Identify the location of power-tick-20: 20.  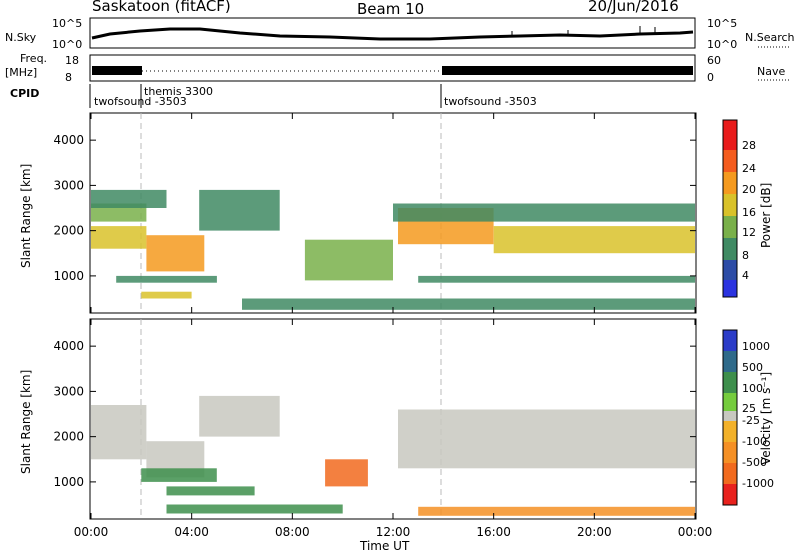
(749, 189).